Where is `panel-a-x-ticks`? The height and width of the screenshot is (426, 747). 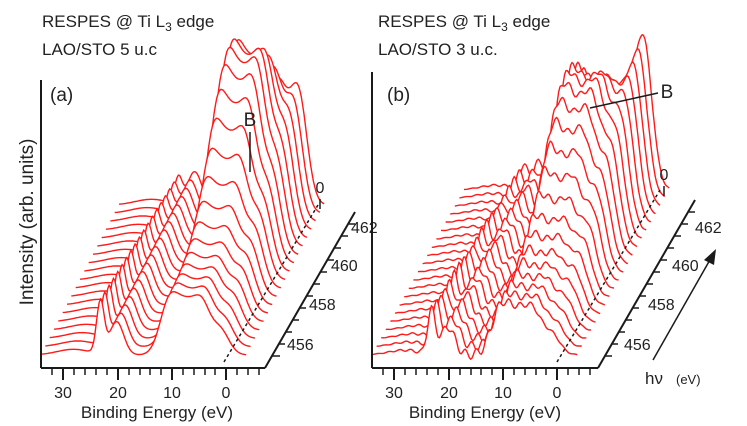 panel-a-x-ticks is located at coordinates (155, 374).